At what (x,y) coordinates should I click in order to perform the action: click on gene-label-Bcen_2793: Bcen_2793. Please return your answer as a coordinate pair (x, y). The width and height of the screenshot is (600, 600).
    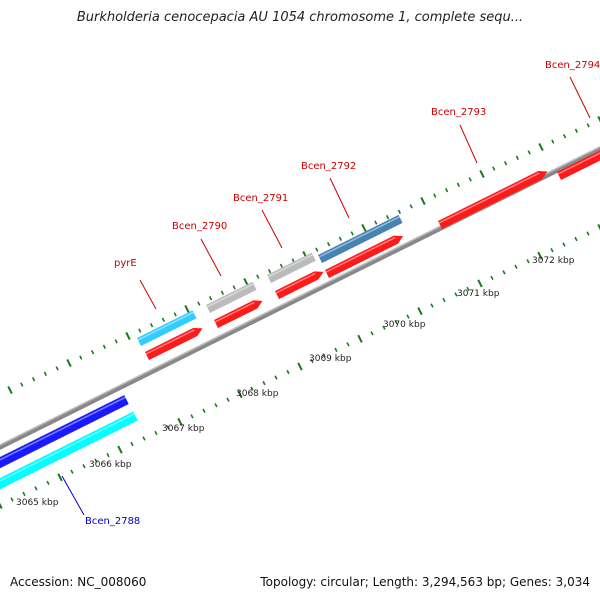
    Looking at the image, I should click on (458, 112).